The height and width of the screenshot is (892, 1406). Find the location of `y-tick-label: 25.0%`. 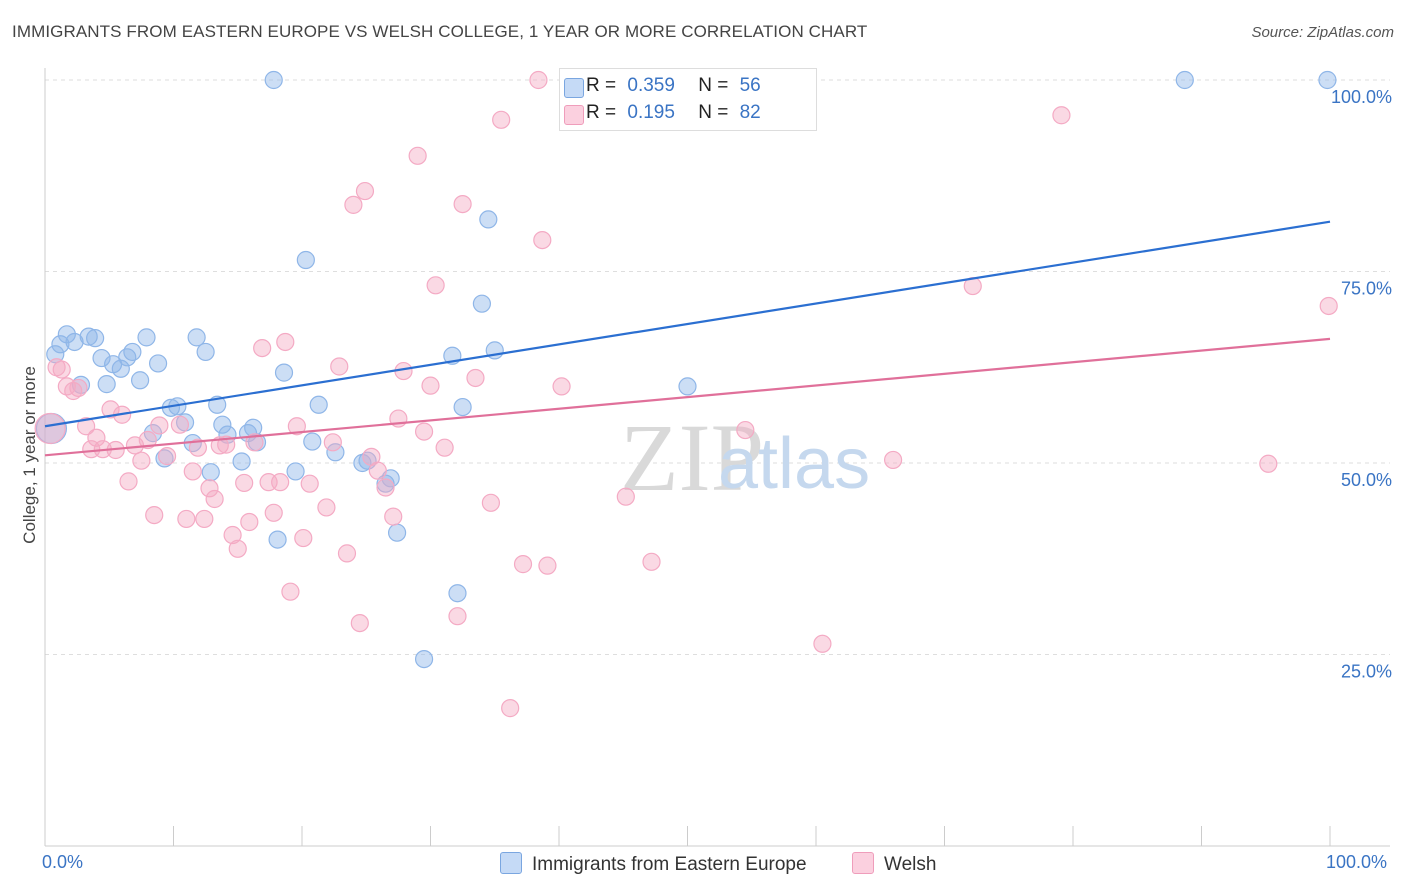

y-tick-label: 25.0% is located at coordinates (1366, 672).